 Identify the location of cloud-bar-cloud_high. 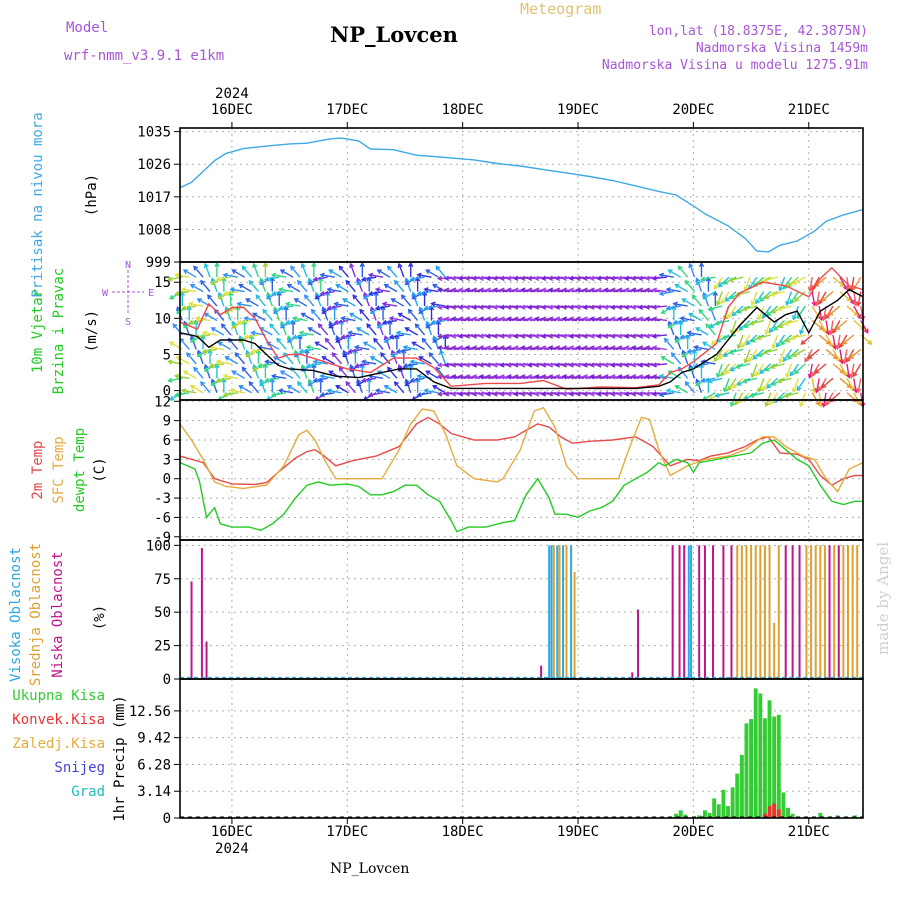
(571, 612).